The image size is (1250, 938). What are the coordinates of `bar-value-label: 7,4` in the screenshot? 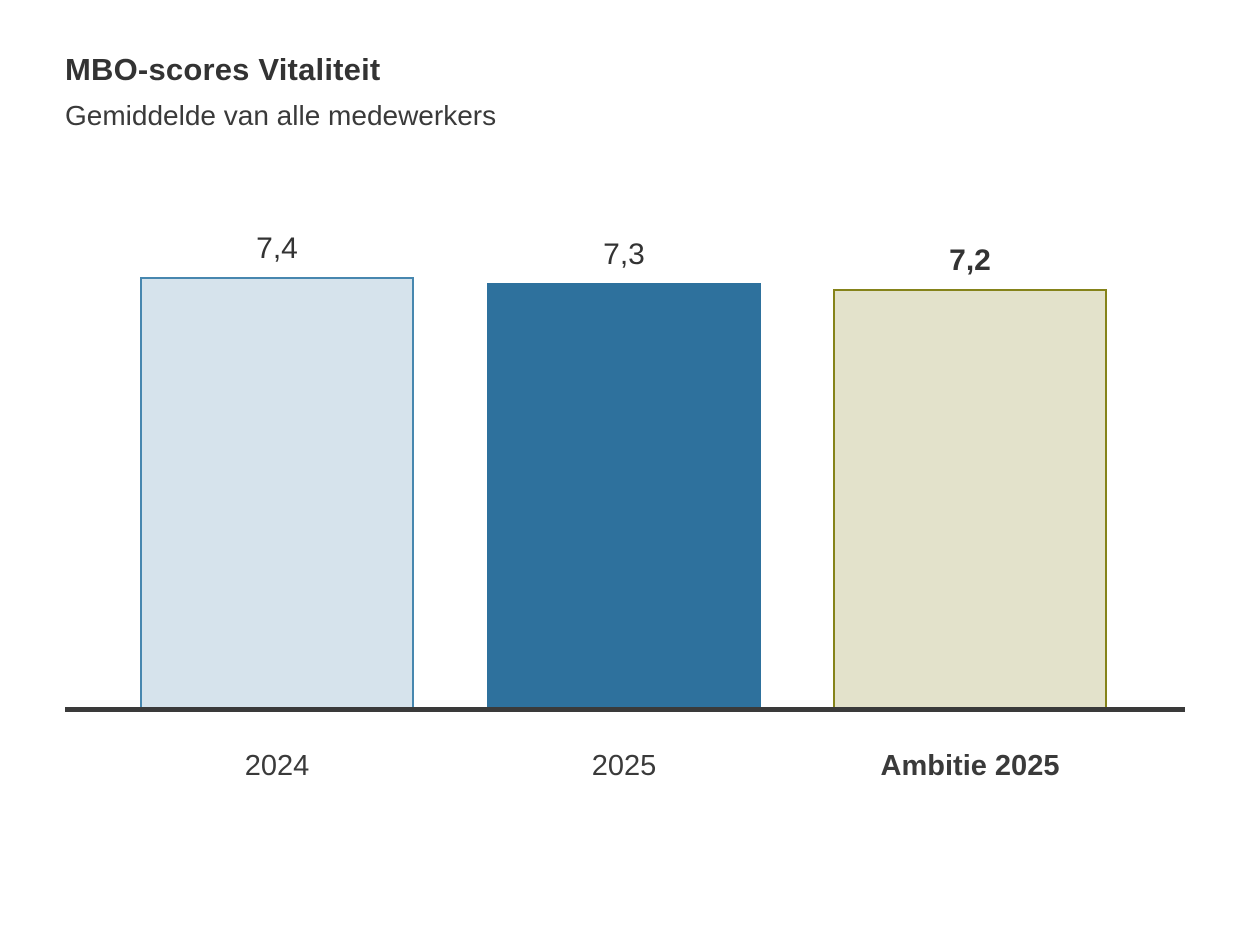 It's located at (277, 248).